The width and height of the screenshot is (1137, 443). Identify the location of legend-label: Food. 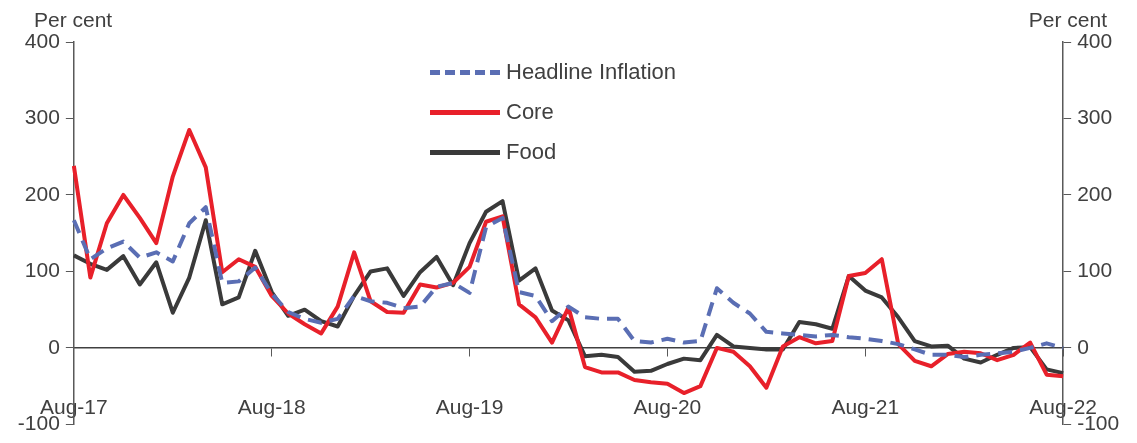
(531, 152).